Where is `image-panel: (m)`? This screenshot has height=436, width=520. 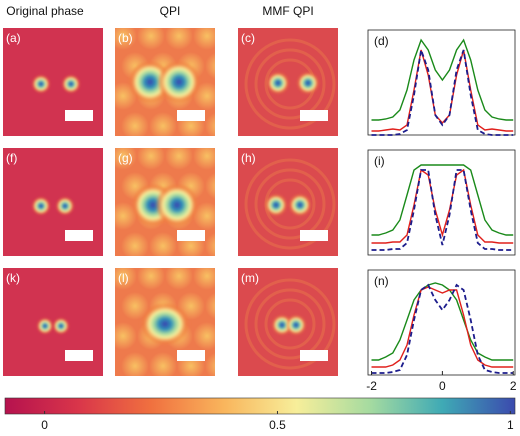 image-panel: (m) is located at coordinates (288, 322).